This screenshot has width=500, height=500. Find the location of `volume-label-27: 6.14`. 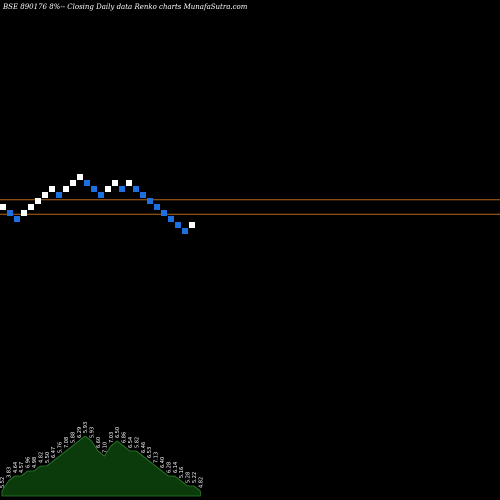

volume-label-27: 6.14 is located at coordinates (176, 467).